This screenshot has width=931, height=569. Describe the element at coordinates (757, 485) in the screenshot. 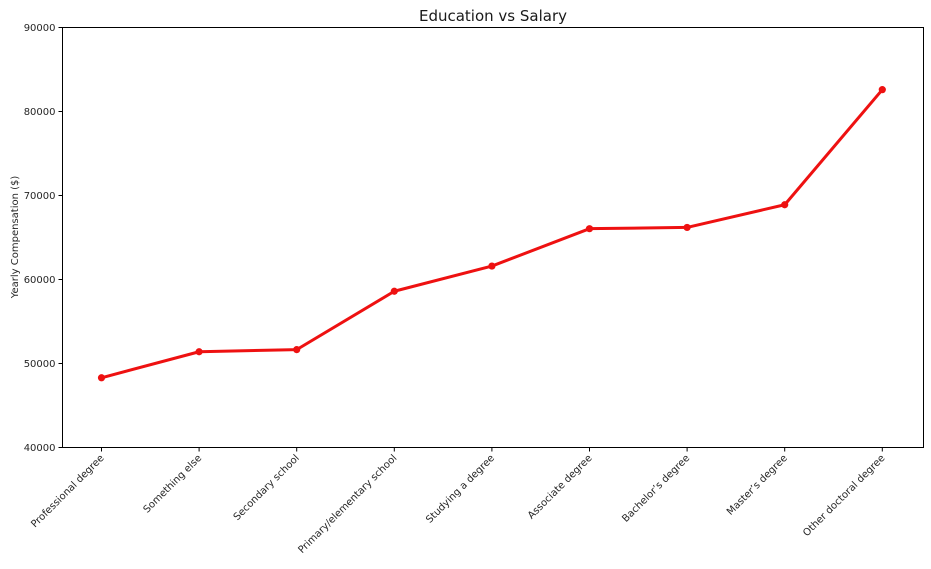

I see `x-tick-label: Master’s degree` at that location.